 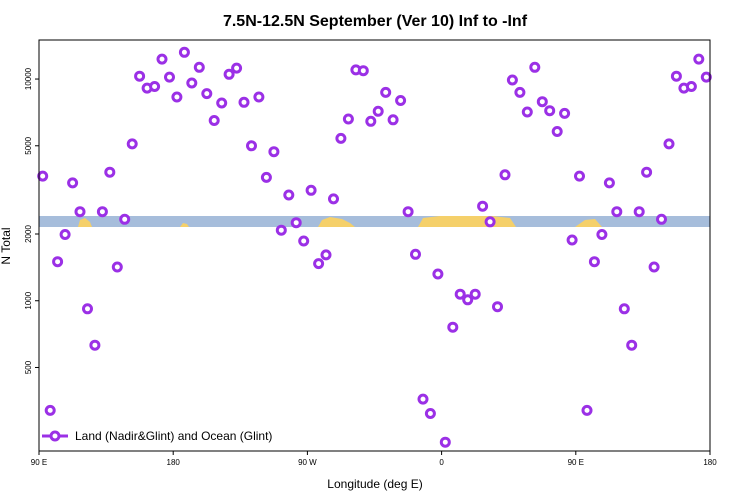 What do you see at coordinates (441, 462) in the screenshot?
I see `x-tick-label: 0` at bounding box center [441, 462].